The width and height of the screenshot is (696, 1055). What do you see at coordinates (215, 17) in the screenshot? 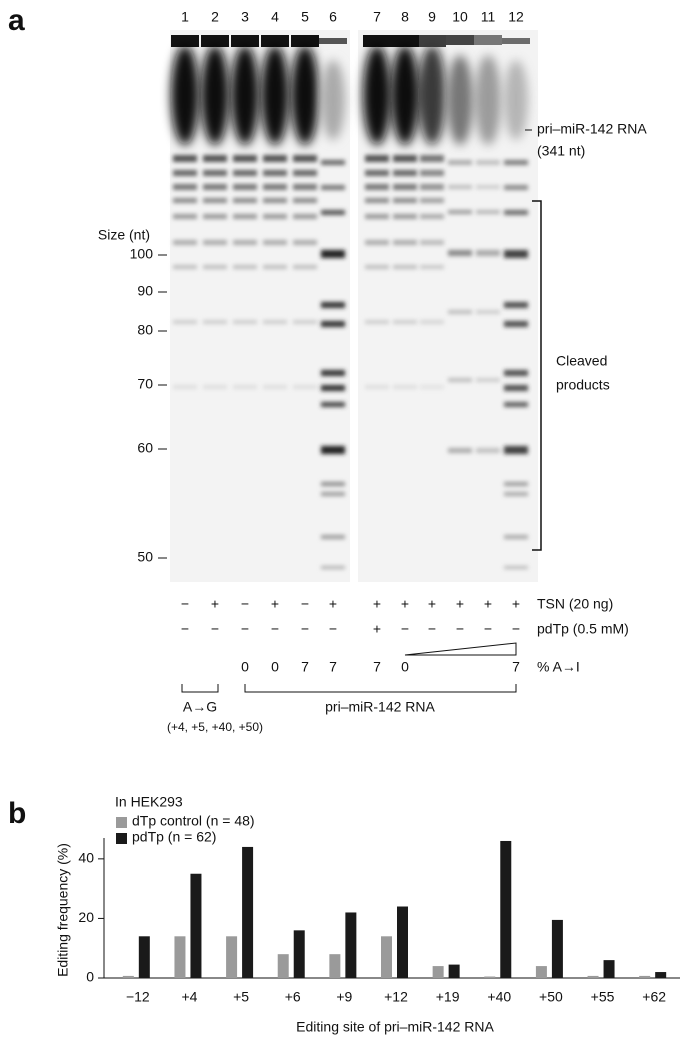
I see `lane-number: 2` at bounding box center [215, 17].